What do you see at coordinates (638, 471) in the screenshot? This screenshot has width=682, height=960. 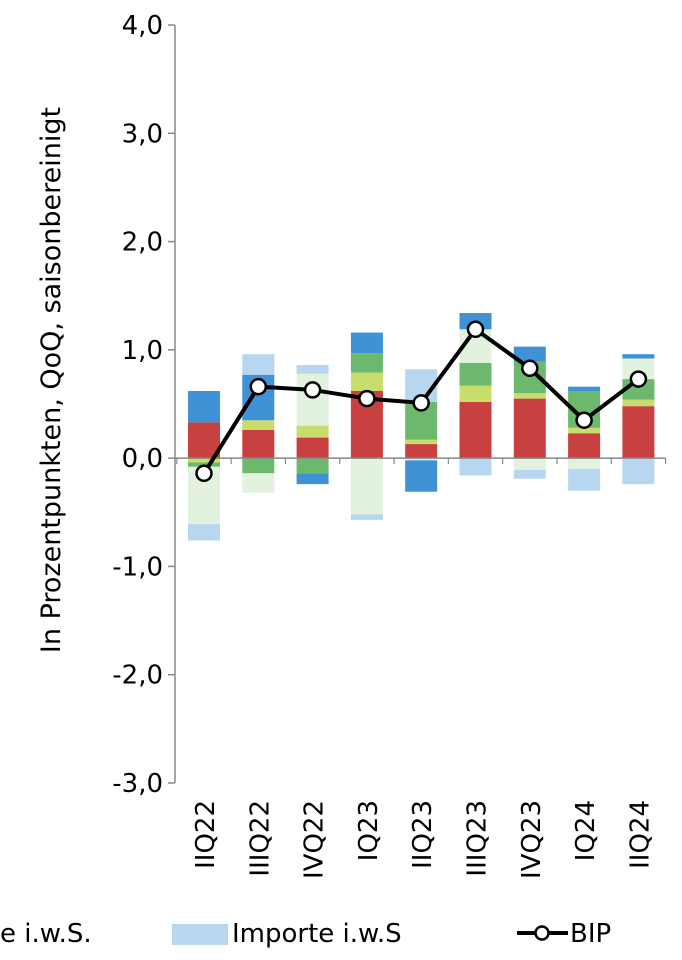 I see `bar-segment-light_blue-IIQ24` at bounding box center [638, 471].